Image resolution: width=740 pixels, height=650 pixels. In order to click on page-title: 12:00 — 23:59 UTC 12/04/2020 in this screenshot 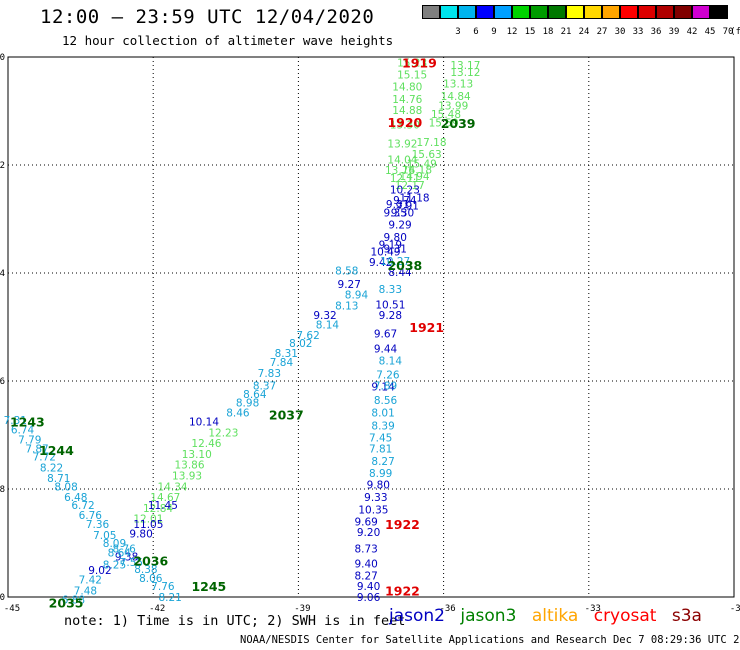, I will do `click(207, 17)`.